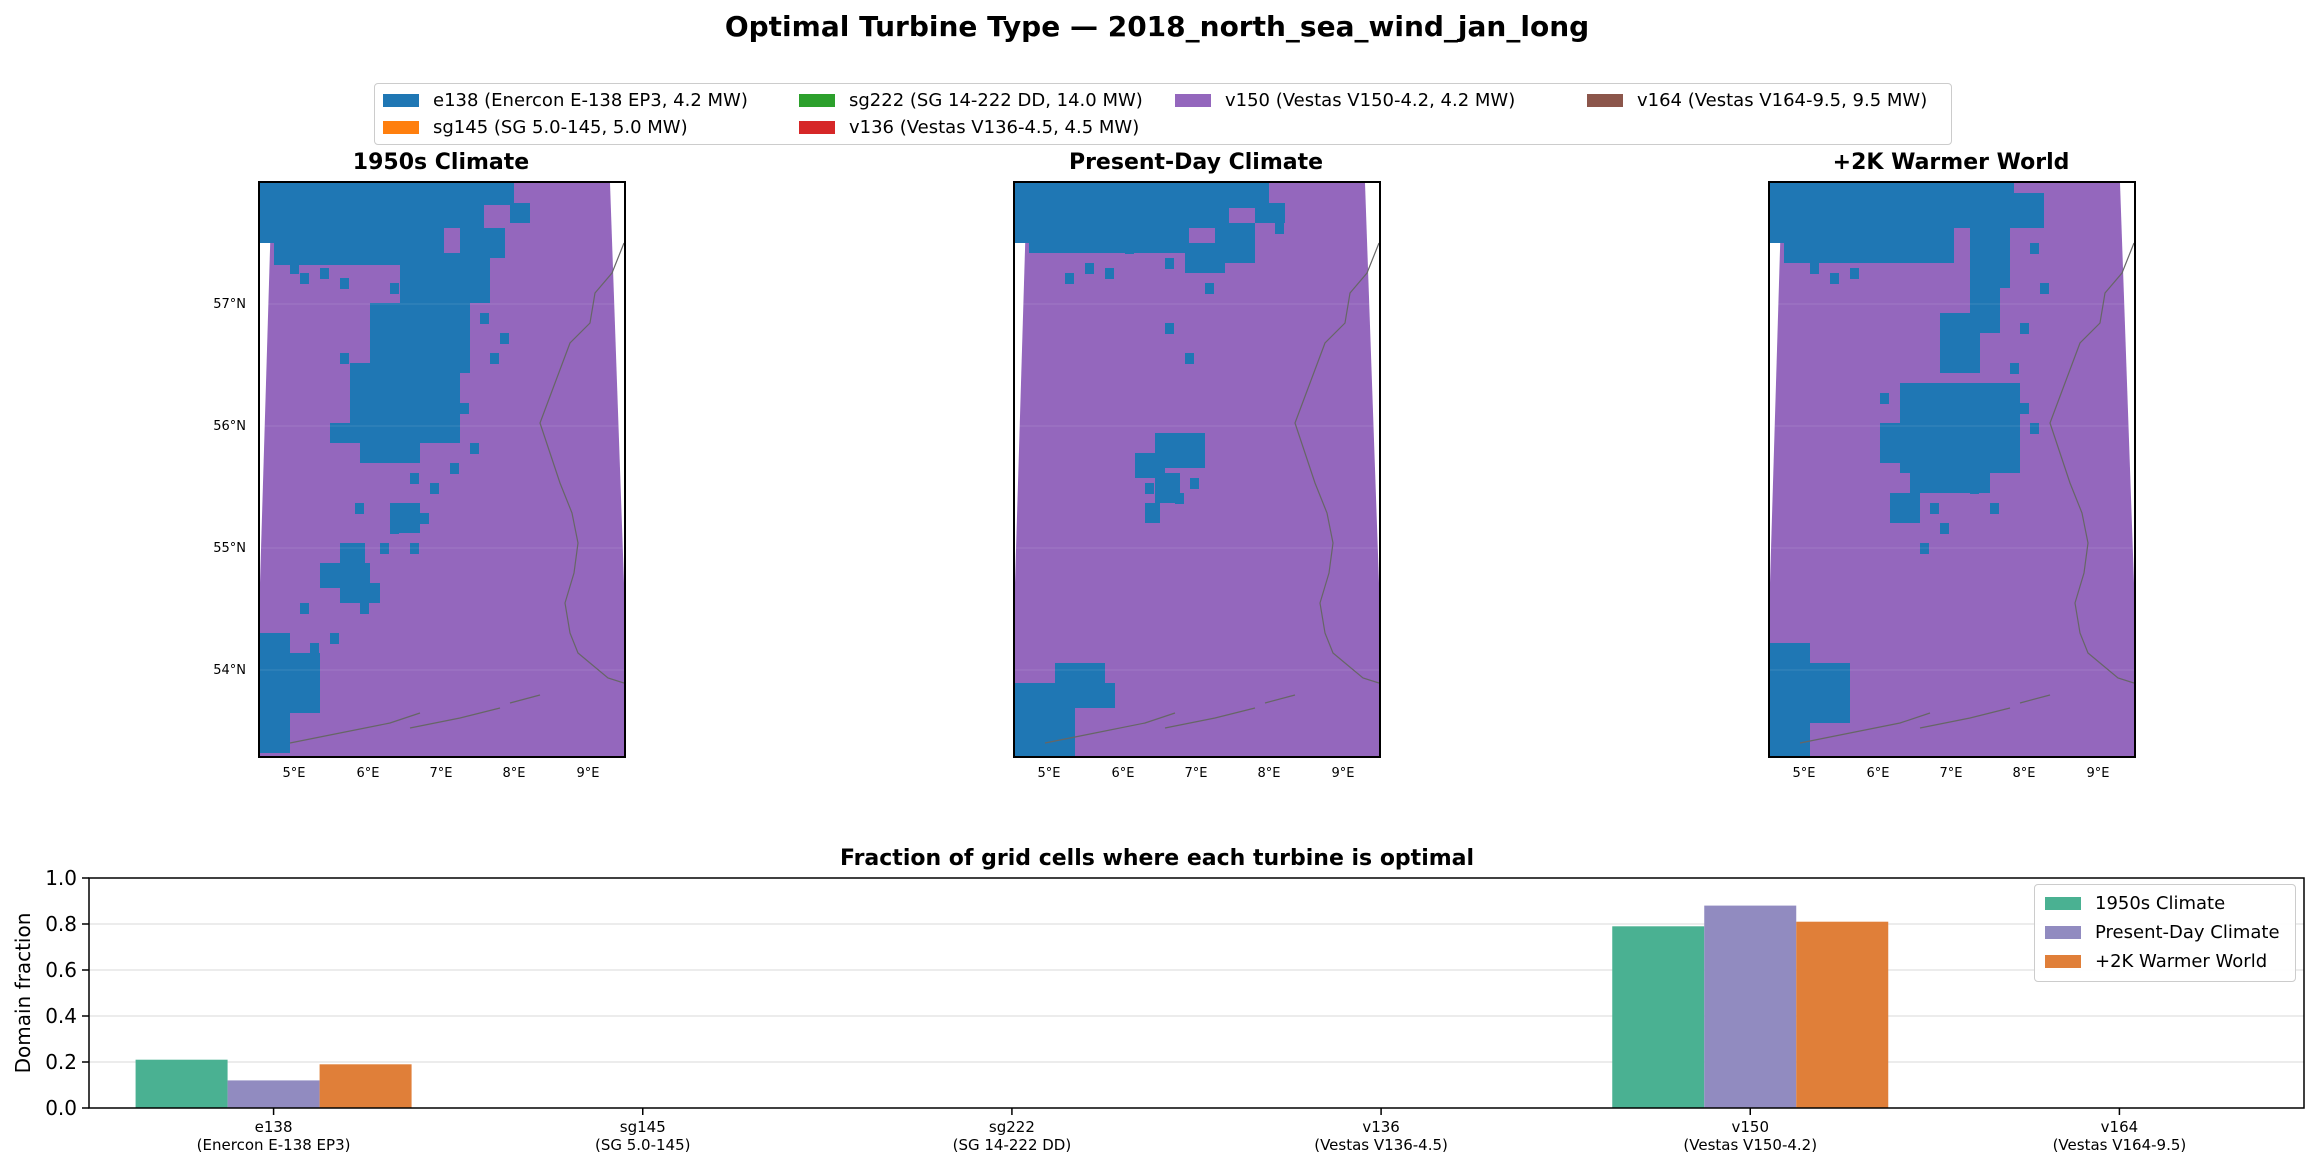  I want to click on map-title-present: Present-Day Climate, so click(1196, 162).